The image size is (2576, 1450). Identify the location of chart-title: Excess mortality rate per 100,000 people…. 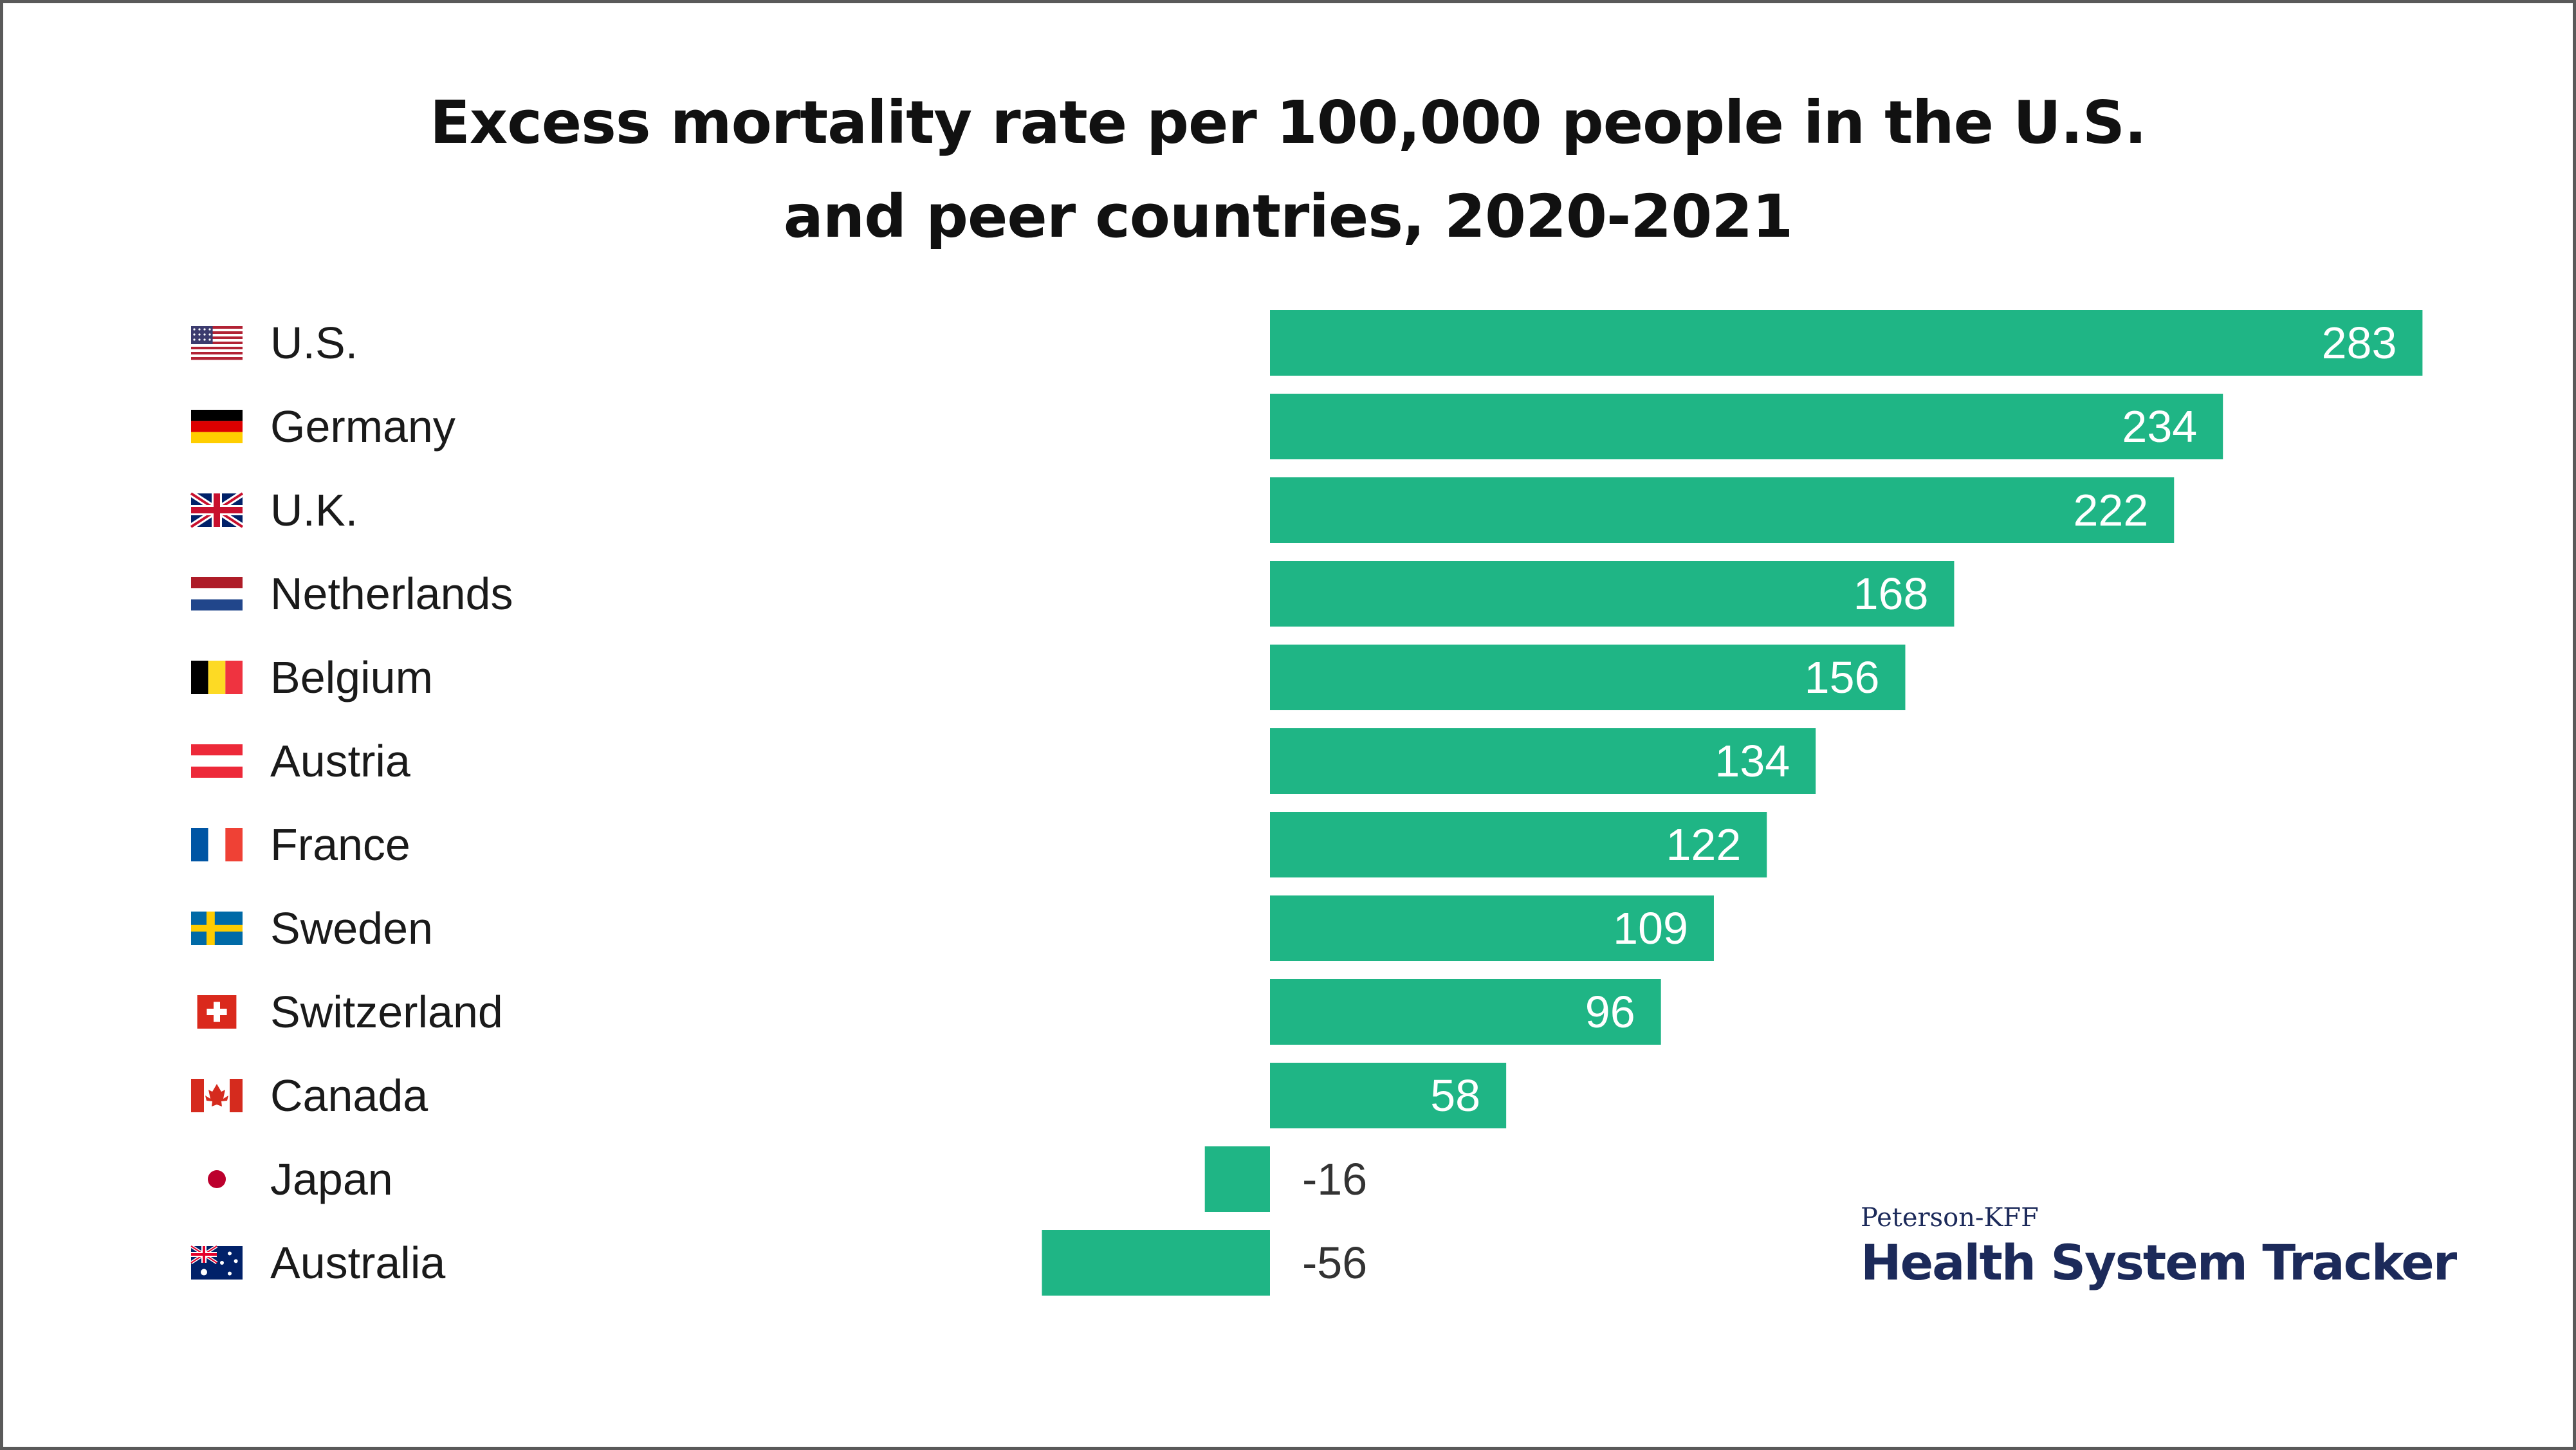
(1288, 170).